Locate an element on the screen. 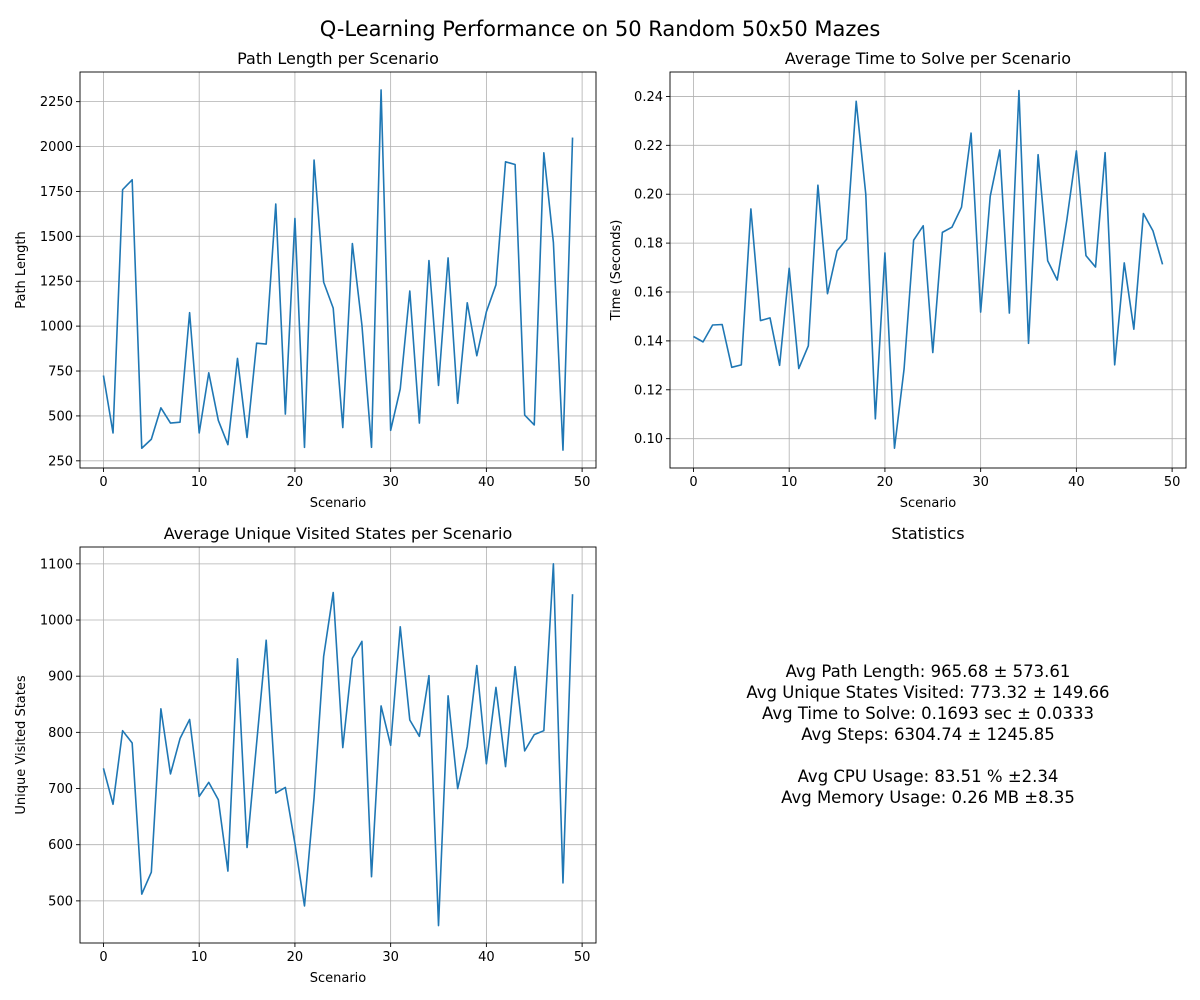 The image size is (1200, 1000). y-tick-label: 1750 is located at coordinates (56, 192).